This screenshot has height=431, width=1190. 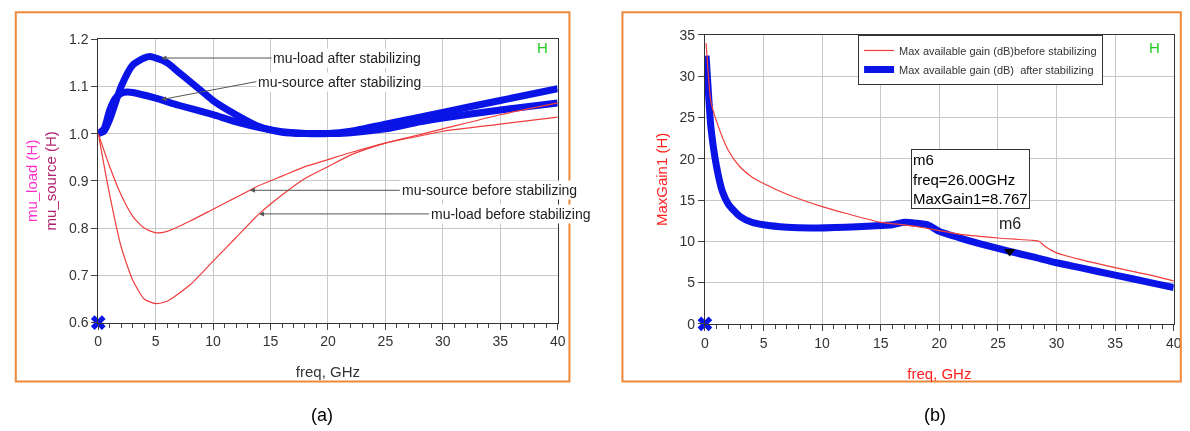 I want to click on y-tick-label: 0.7, so click(x=78, y=275).